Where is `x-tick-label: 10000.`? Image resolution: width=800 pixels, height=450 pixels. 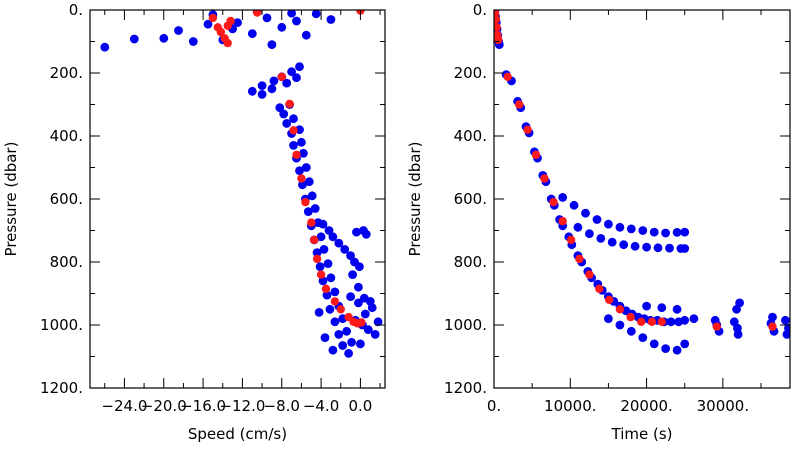
x-tick-label: 10000. is located at coordinates (570, 406).